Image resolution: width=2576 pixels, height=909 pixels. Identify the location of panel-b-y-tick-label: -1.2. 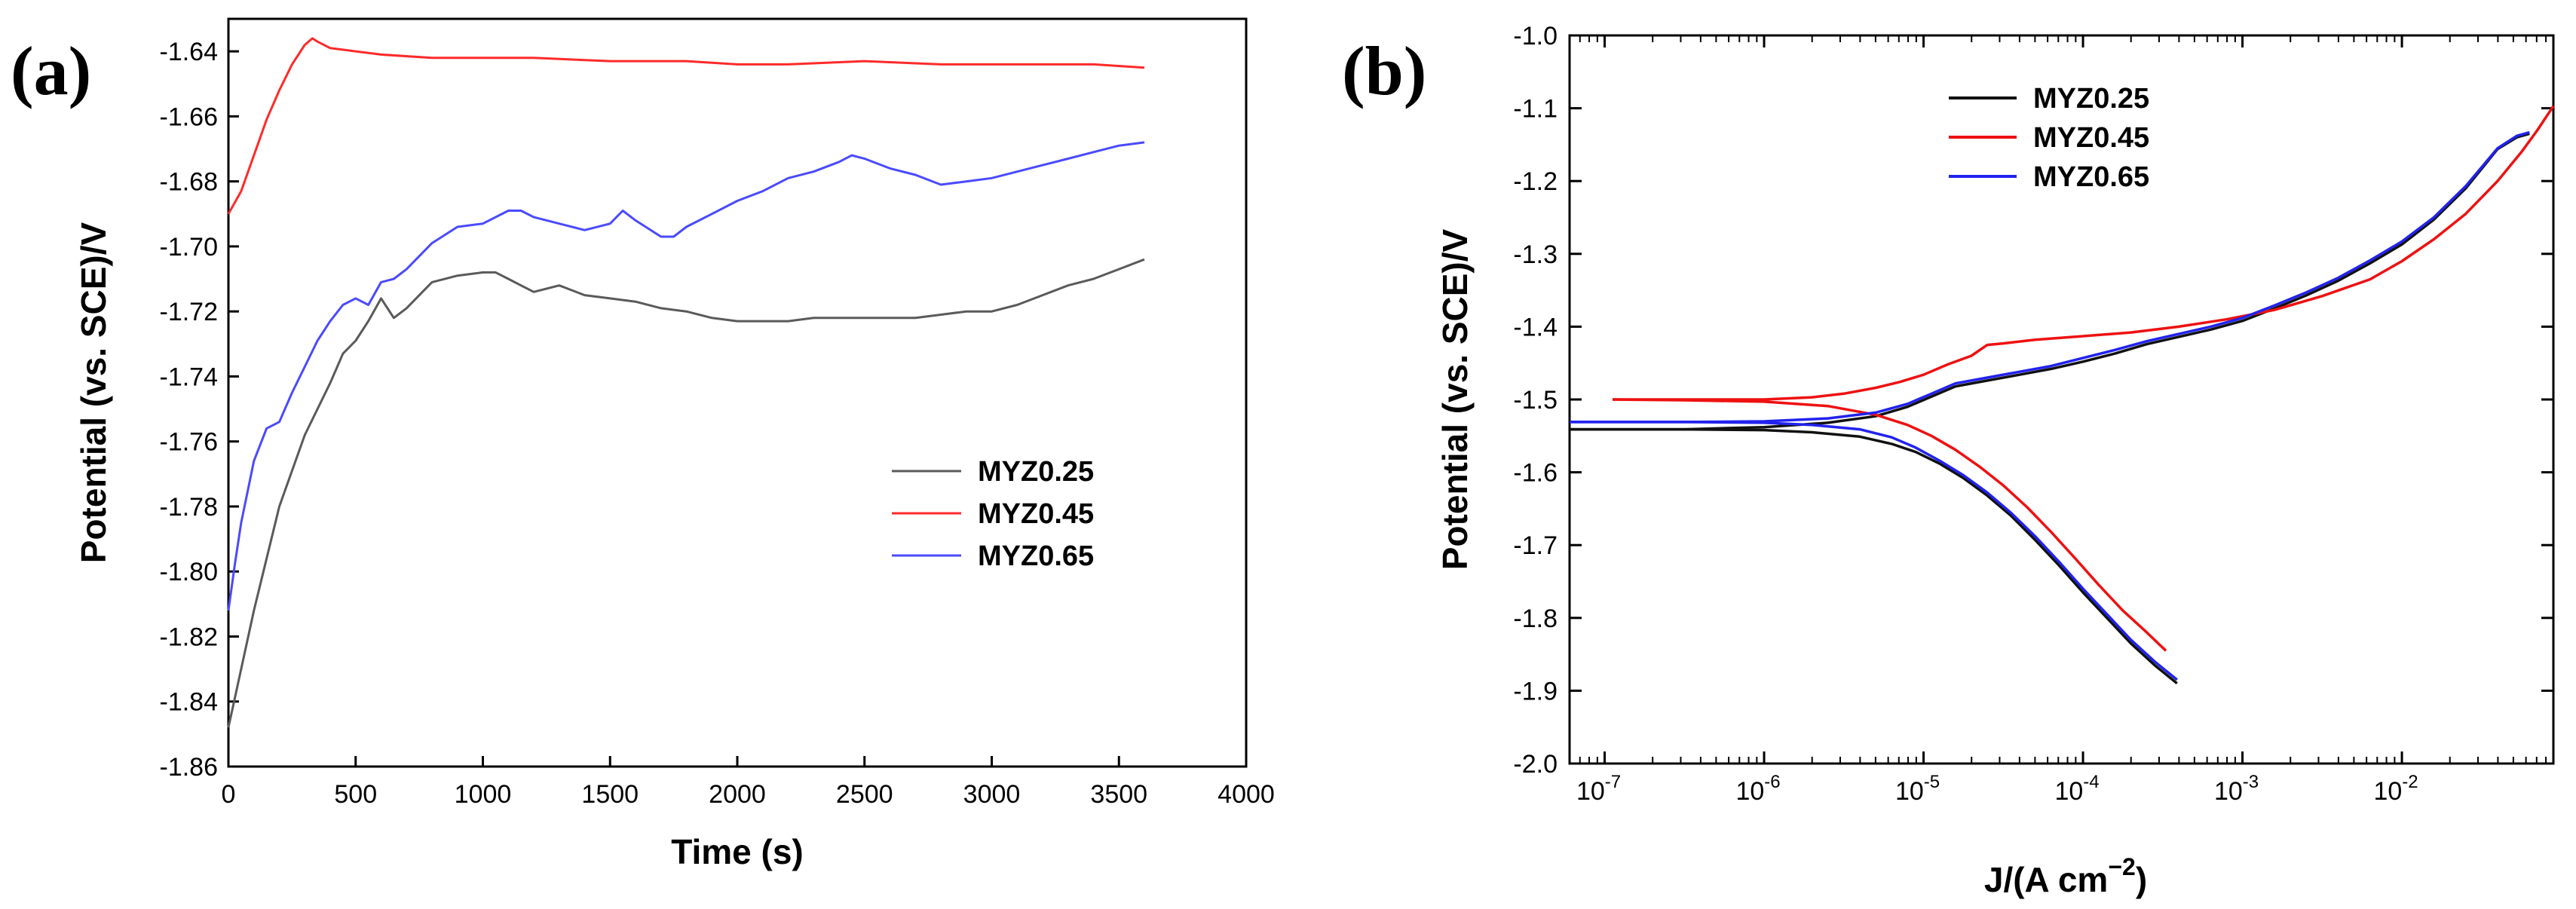
(1535, 181).